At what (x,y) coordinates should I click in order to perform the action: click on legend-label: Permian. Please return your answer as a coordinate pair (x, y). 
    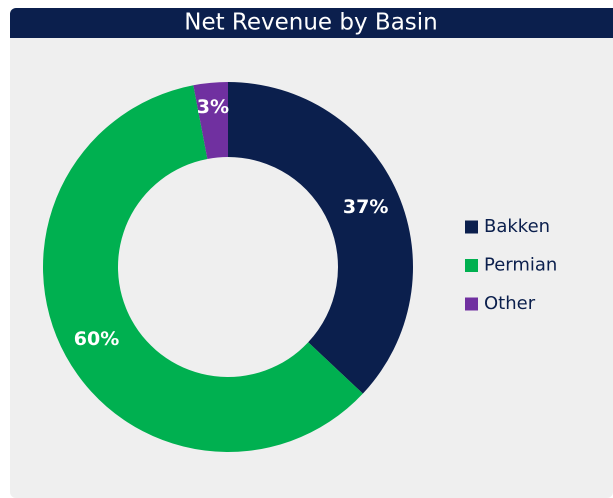
    Looking at the image, I should click on (520, 265).